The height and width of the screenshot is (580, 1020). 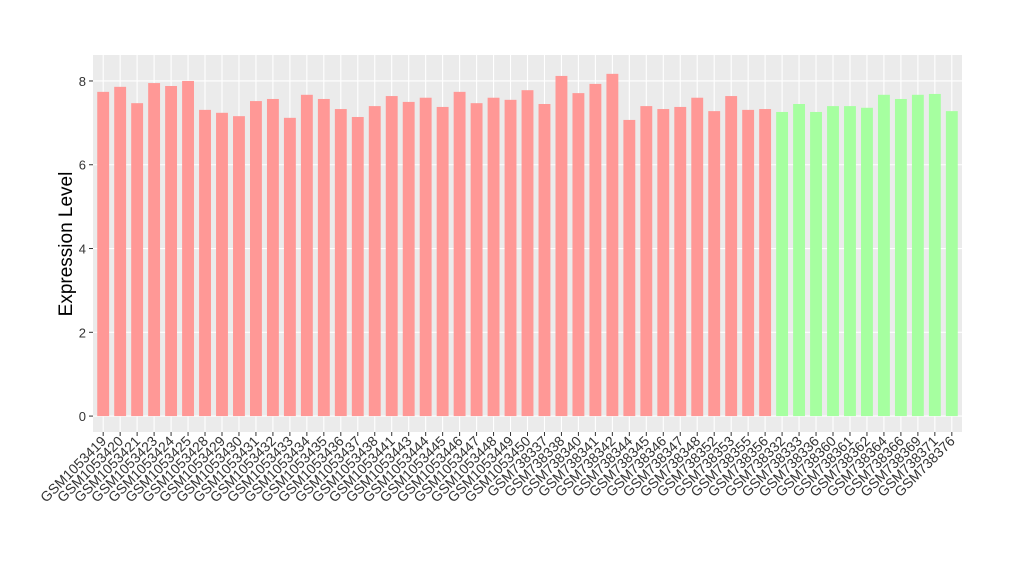 What do you see at coordinates (82, 249) in the screenshot?
I see `y-tick-label: 4` at bounding box center [82, 249].